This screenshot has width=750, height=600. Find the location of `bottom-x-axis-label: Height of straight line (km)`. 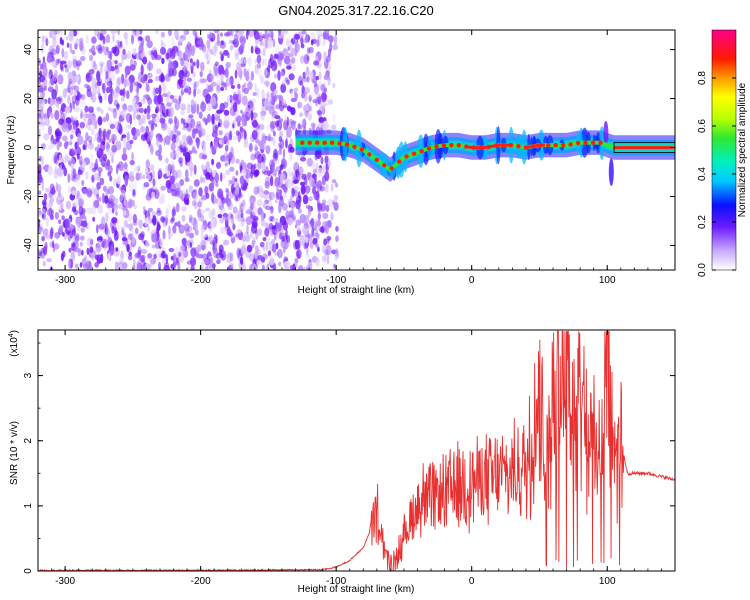

bottom-x-axis-label: Height of straight line (km) is located at coordinates (356, 589).